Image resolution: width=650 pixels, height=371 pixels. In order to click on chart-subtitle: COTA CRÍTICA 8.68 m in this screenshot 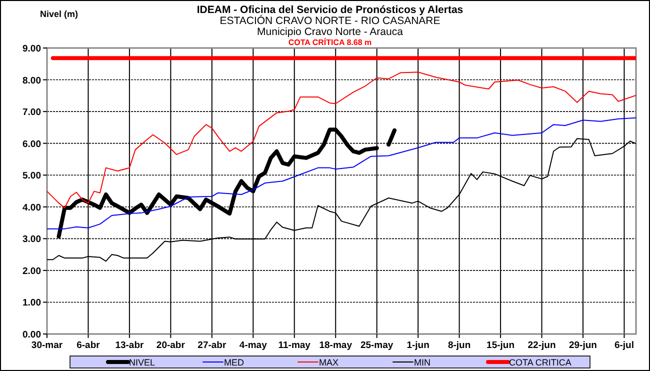, I will do `click(330, 42)`.